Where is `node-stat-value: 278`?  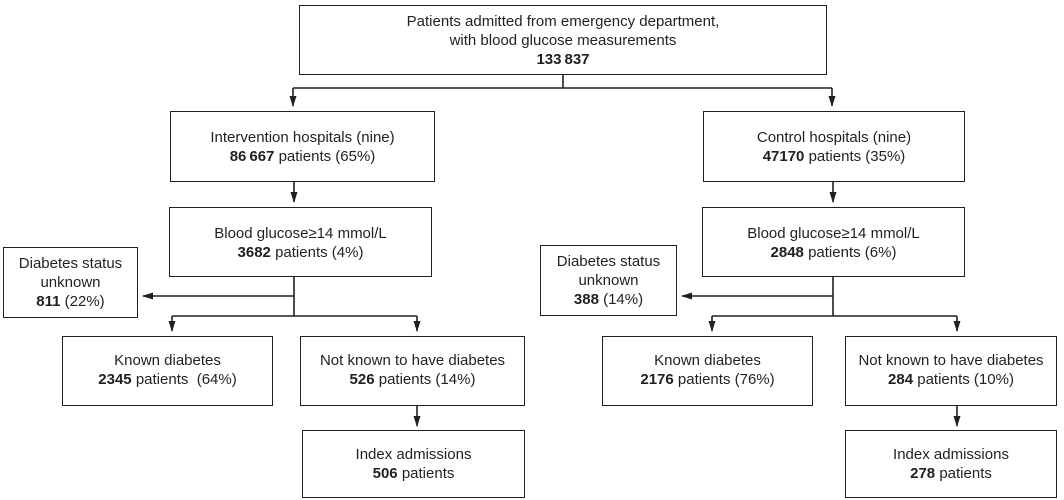 node-stat-value: 278 is located at coordinates (923, 473).